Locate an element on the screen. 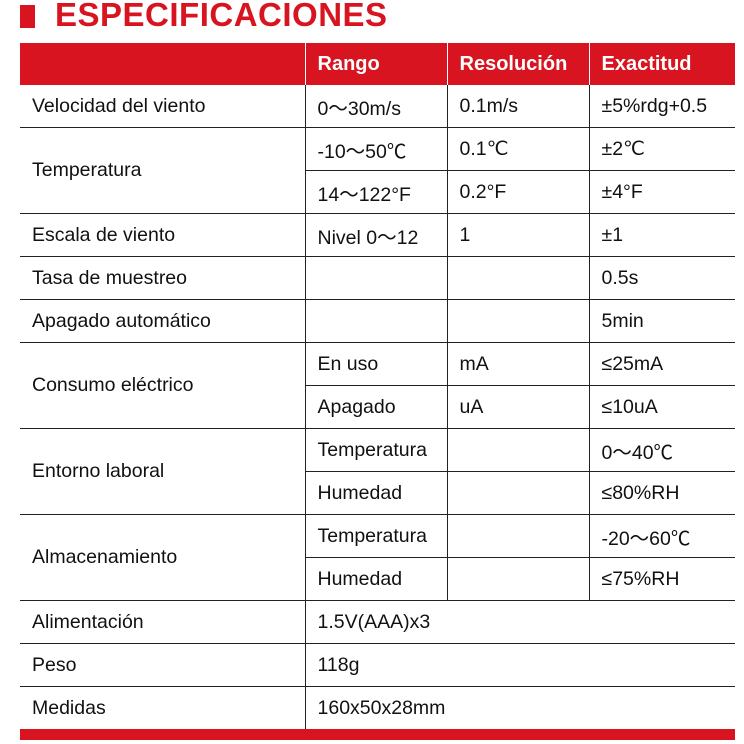  bottom-bar is located at coordinates (377, 734).